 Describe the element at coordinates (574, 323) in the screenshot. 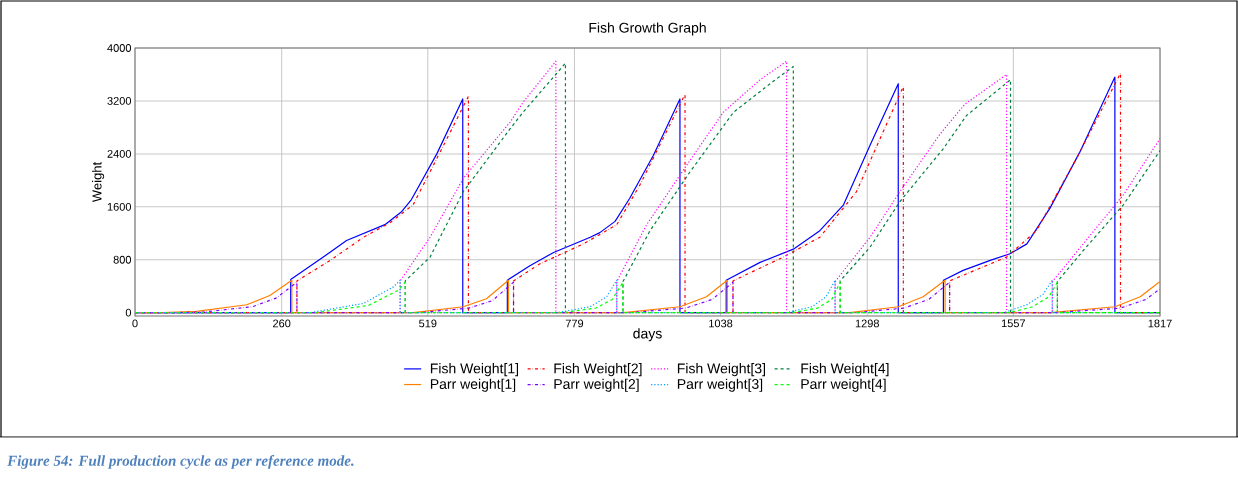

I see `x-tick-label: 779` at that location.